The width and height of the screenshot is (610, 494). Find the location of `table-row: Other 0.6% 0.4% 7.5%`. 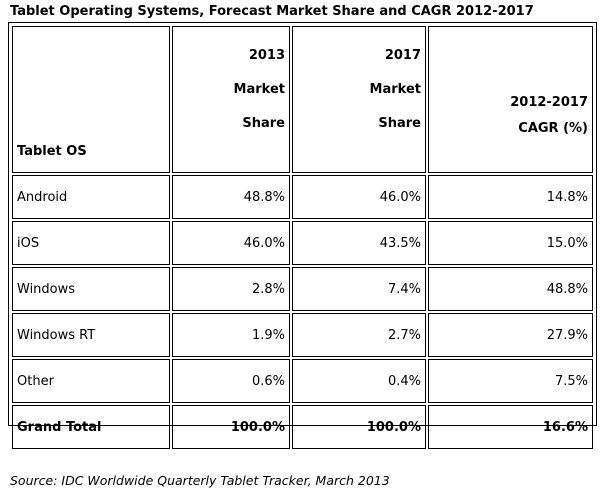

table-row: Other 0.6% 0.4% 7.5% is located at coordinates (302, 381).